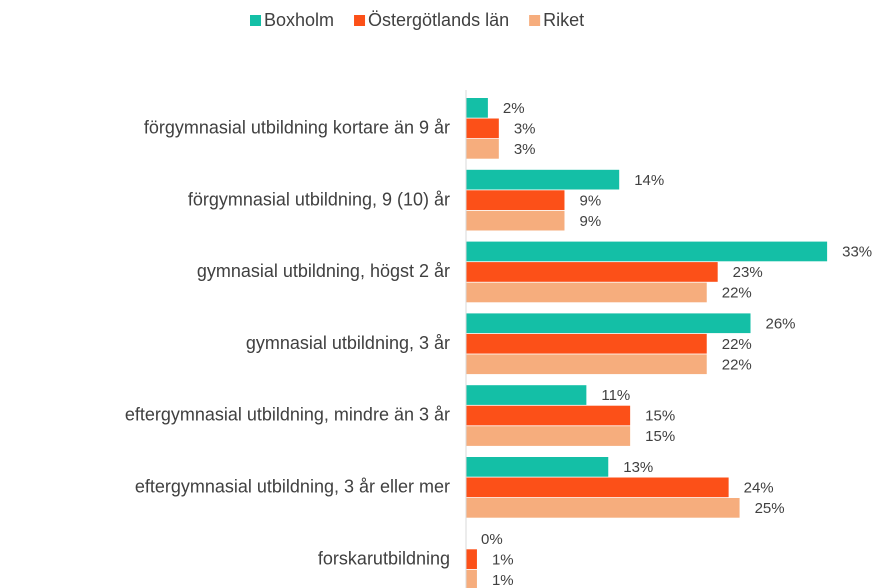 The height and width of the screenshot is (588, 882). What do you see at coordinates (319, 199) in the screenshot?
I see `y-tick-label: förgymnasial utbildning, 9 (10) år` at bounding box center [319, 199].